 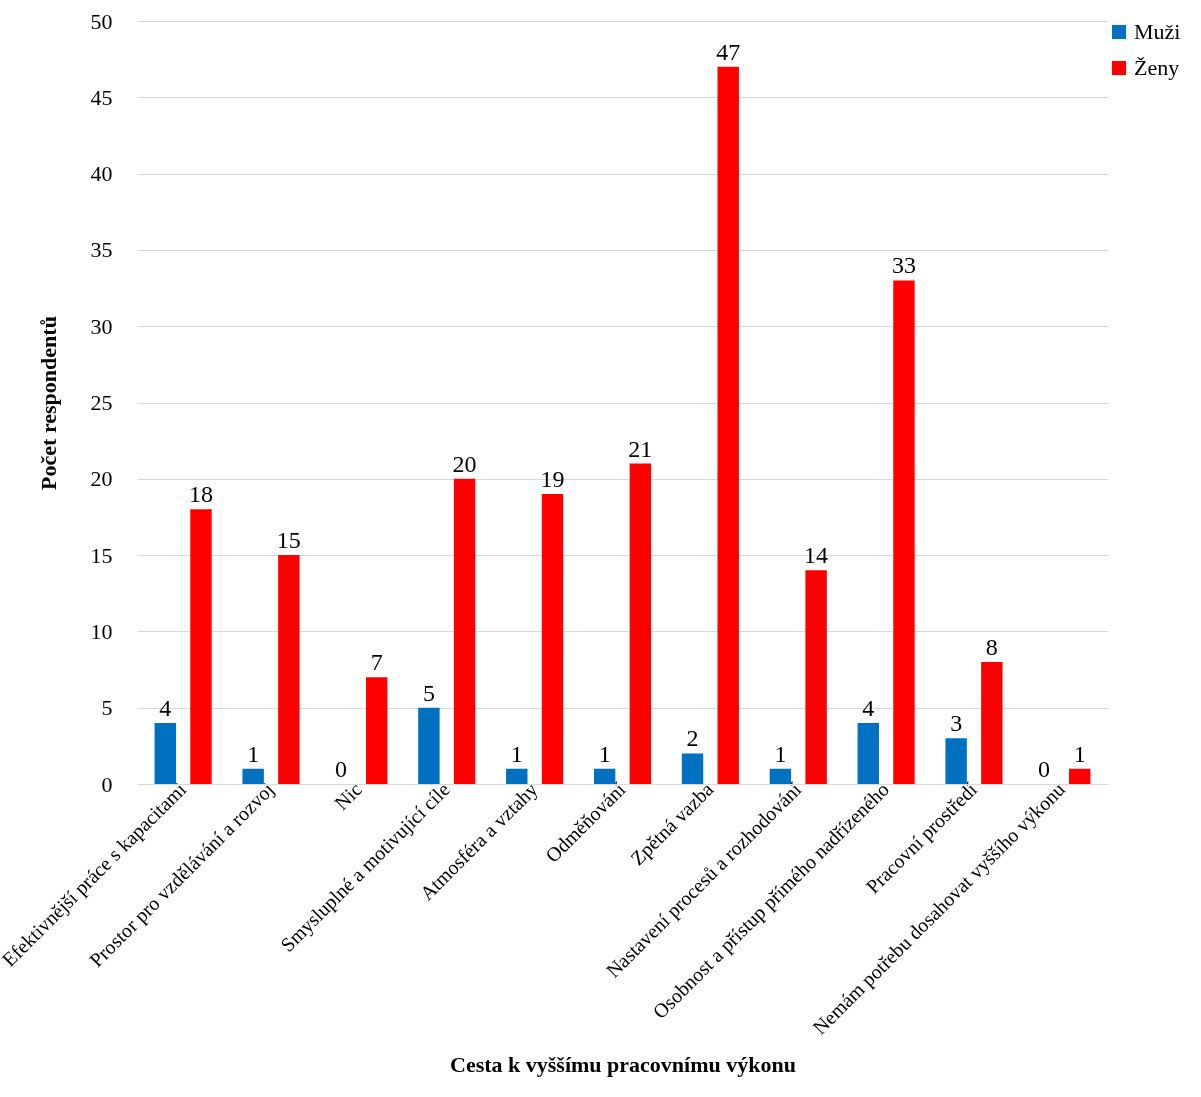 What do you see at coordinates (101, 479) in the screenshot?
I see `y-tick-label: 20` at bounding box center [101, 479].